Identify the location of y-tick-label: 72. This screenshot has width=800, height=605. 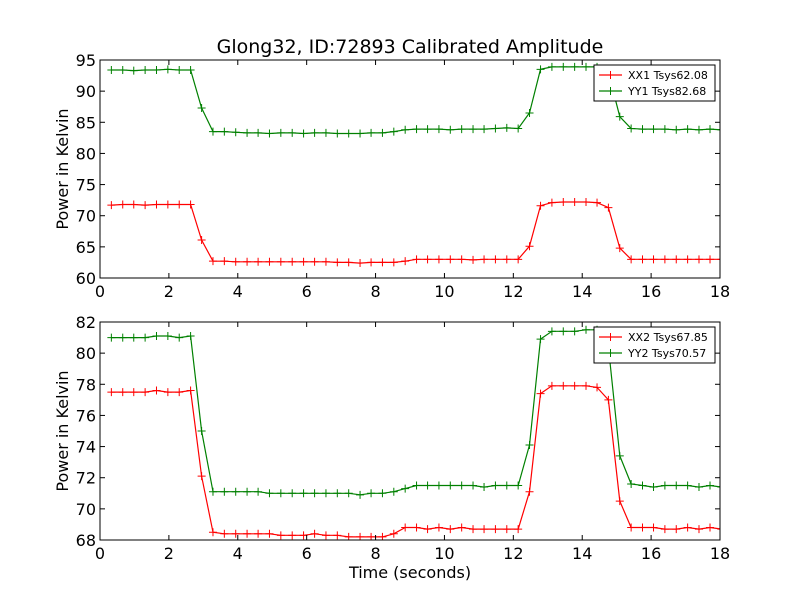
(86, 478).